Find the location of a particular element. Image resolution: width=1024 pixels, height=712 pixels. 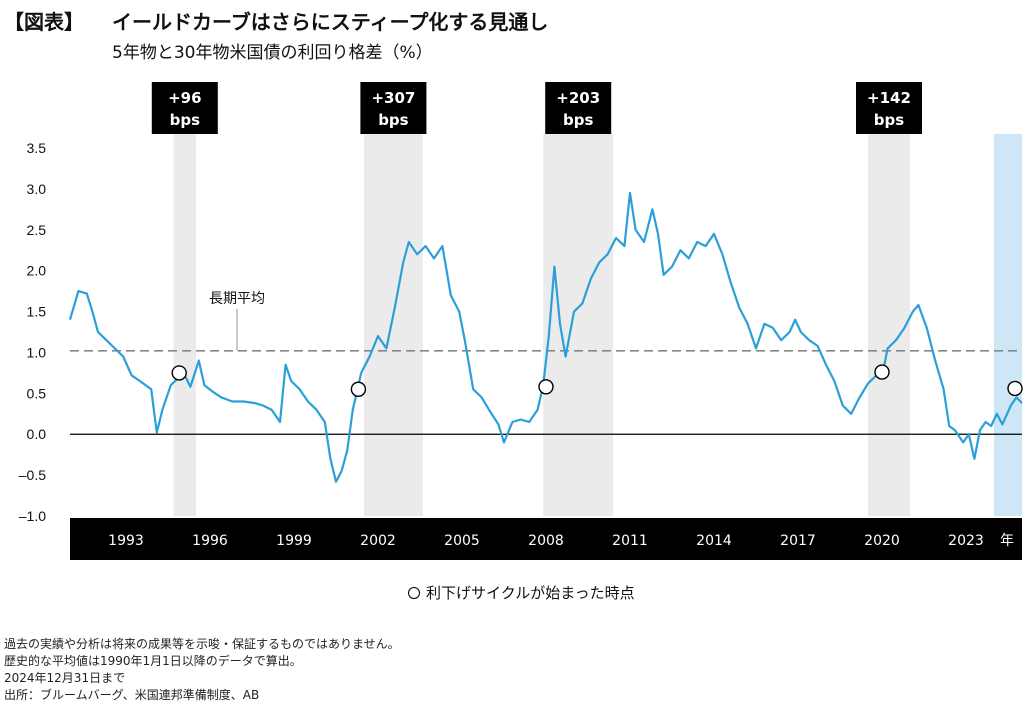

cut-point-layer is located at coordinates (597, 380).